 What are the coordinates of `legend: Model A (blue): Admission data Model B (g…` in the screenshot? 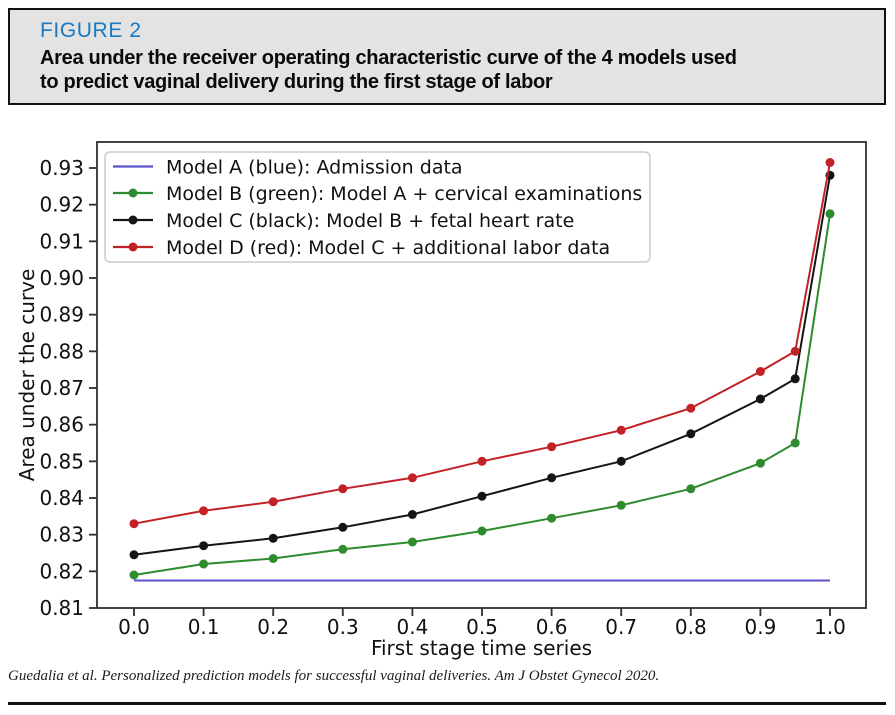 It's located at (377, 207).